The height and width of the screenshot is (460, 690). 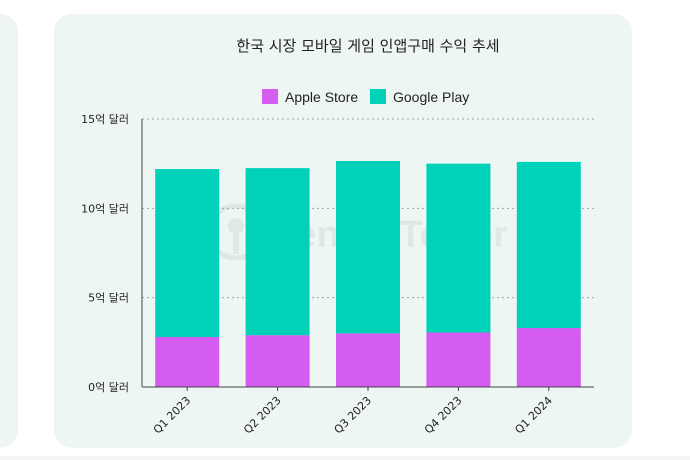 What do you see at coordinates (365, 97) in the screenshot?
I see `legend: Apple Store Google Play` at bounding box center [365, 97].